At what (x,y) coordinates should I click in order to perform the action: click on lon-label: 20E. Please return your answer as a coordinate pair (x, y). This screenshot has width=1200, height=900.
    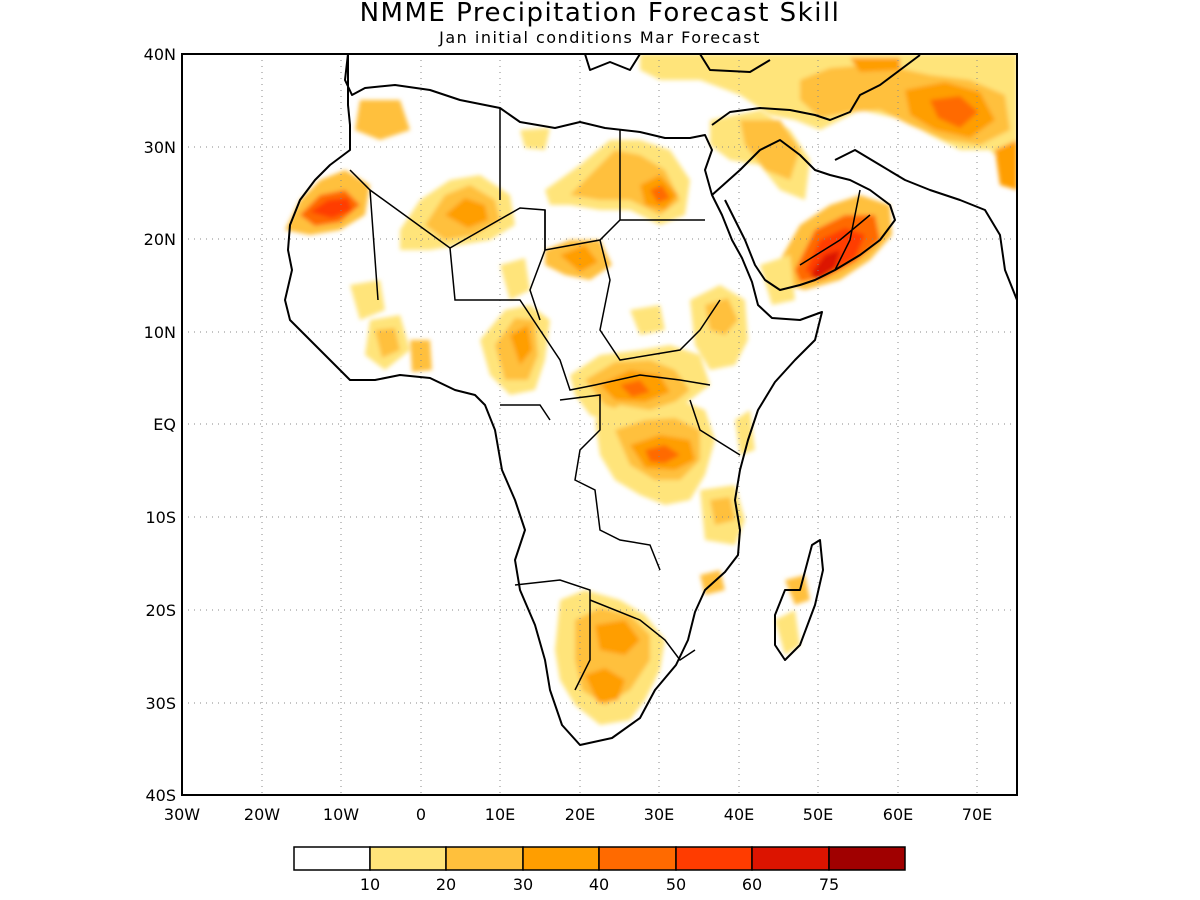
    Looking at the image, I should click on (580, 814).